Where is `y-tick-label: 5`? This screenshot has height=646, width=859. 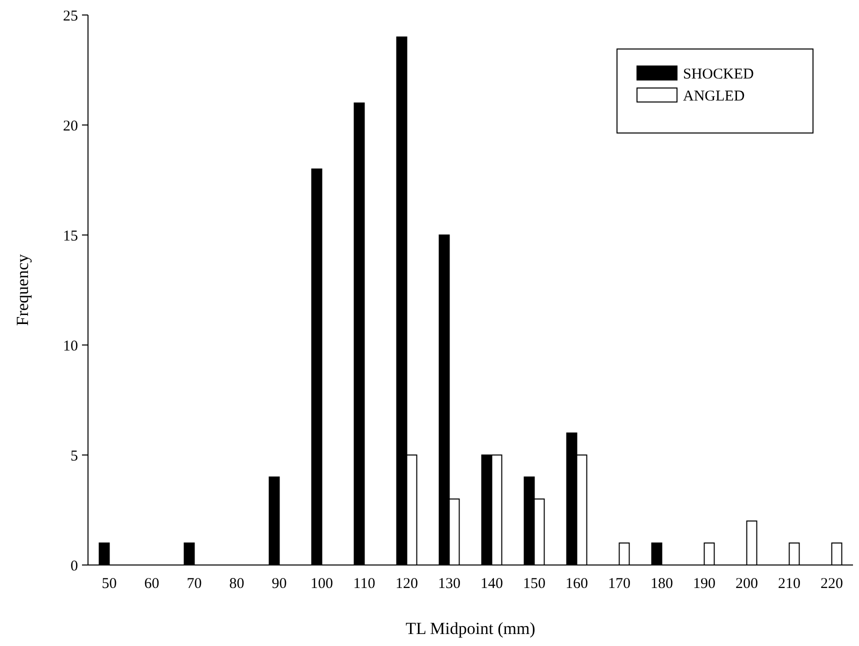 y-tick-label: 5 is located at coordinates (74, 456).